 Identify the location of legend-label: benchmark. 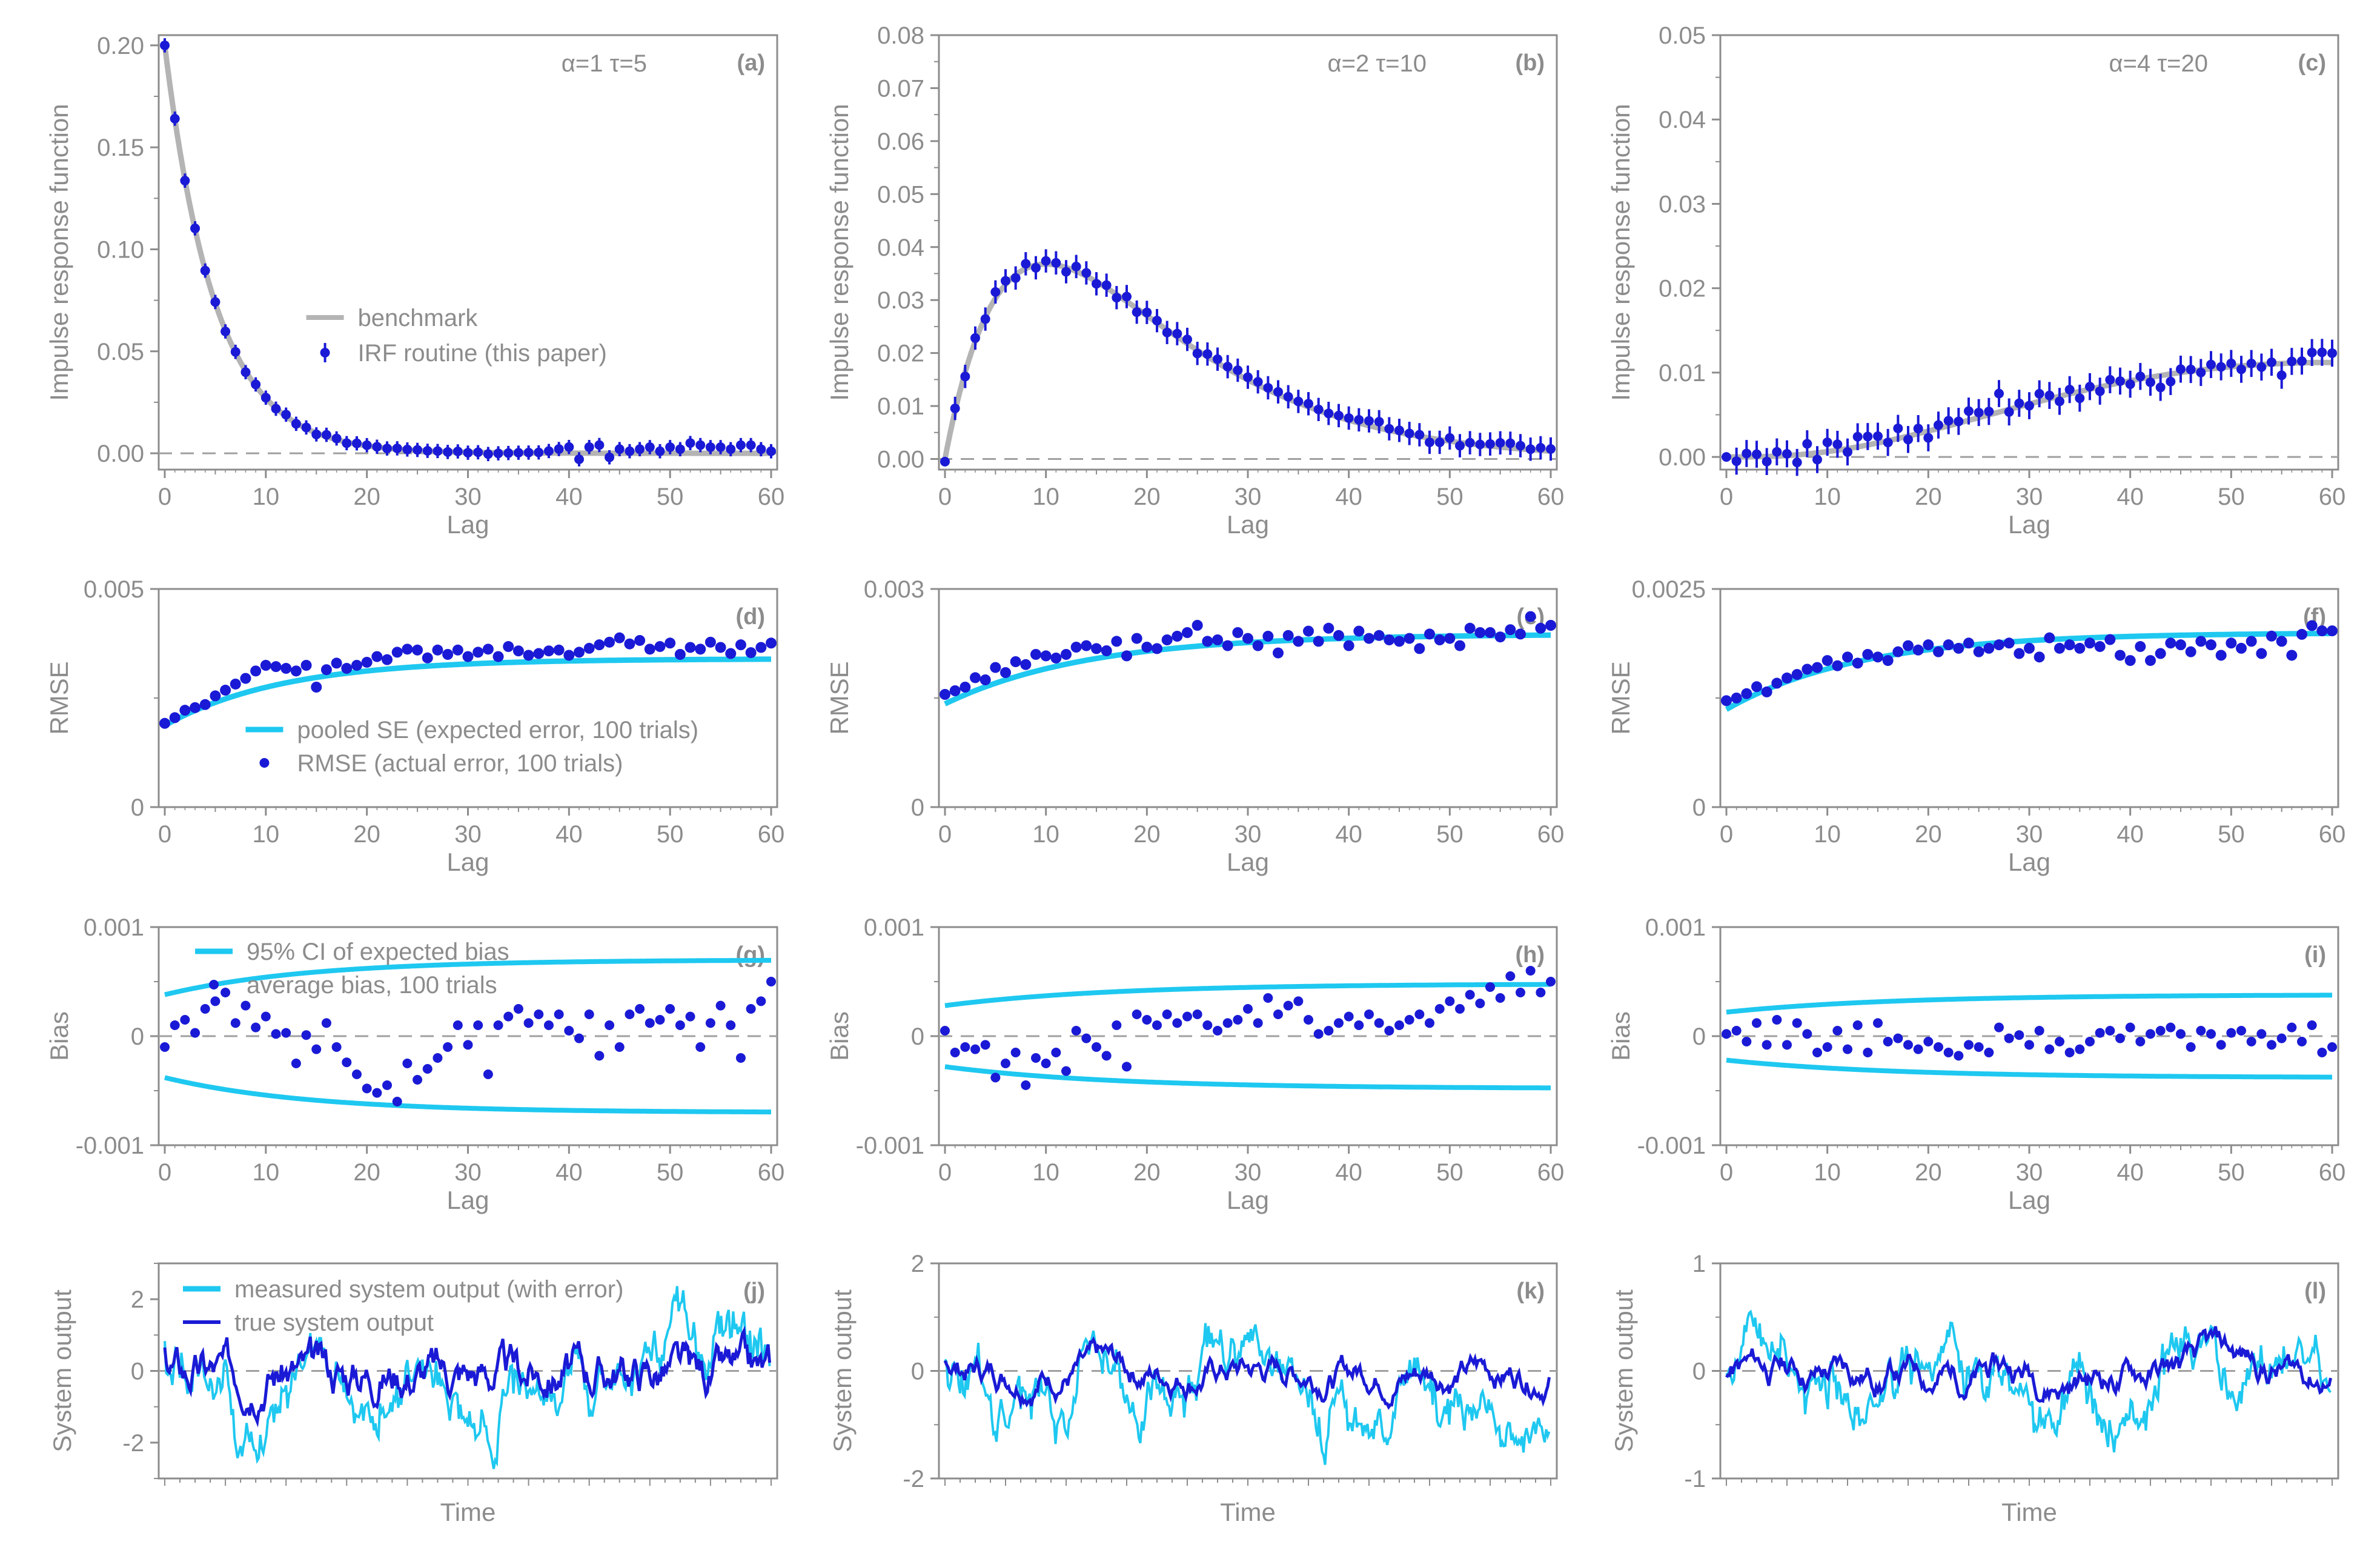
(418, 318).